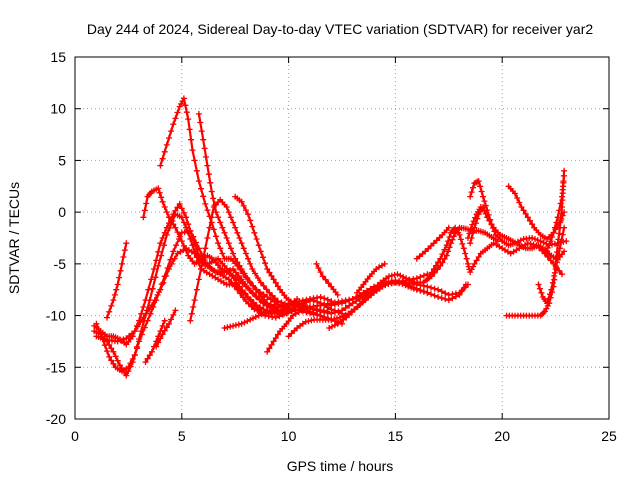 Image resolution: width=640 pixels, height=480 pixels. What do you see at coordinates (58, 57) in the screenshot?
I see `y-tick-label: 15` at bounding box center [58, 57].